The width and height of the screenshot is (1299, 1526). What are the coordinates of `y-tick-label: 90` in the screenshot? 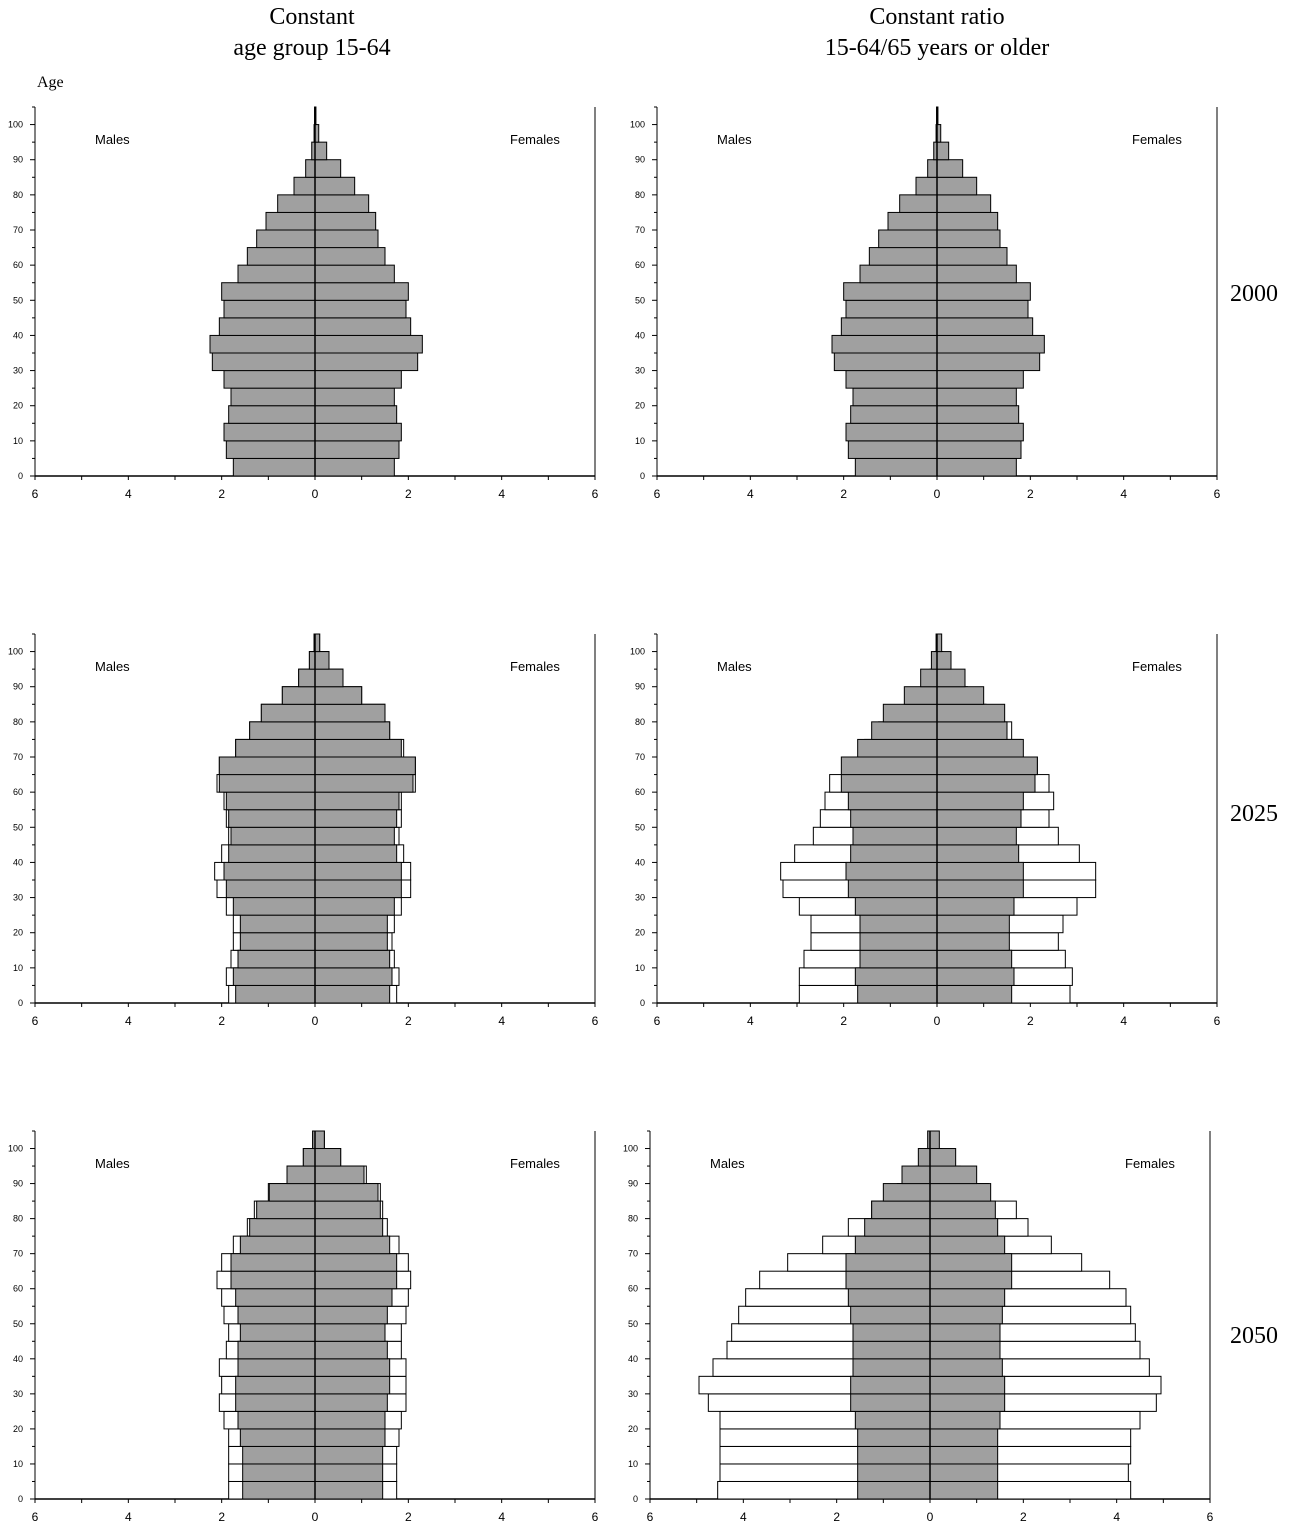 It's located at (640, 160).